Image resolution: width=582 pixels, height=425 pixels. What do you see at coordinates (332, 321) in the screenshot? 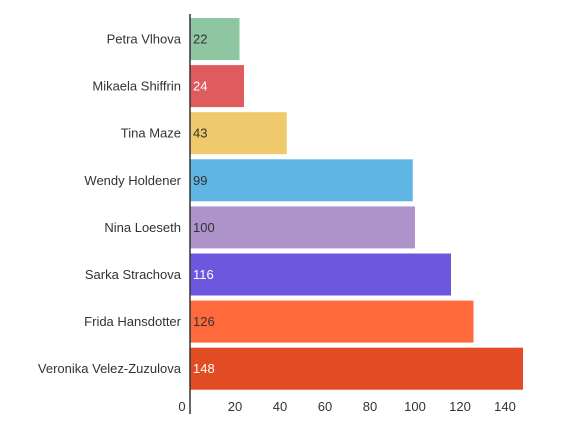
I see `bar-frida-hansdotter` at bounding box center [332, 321].